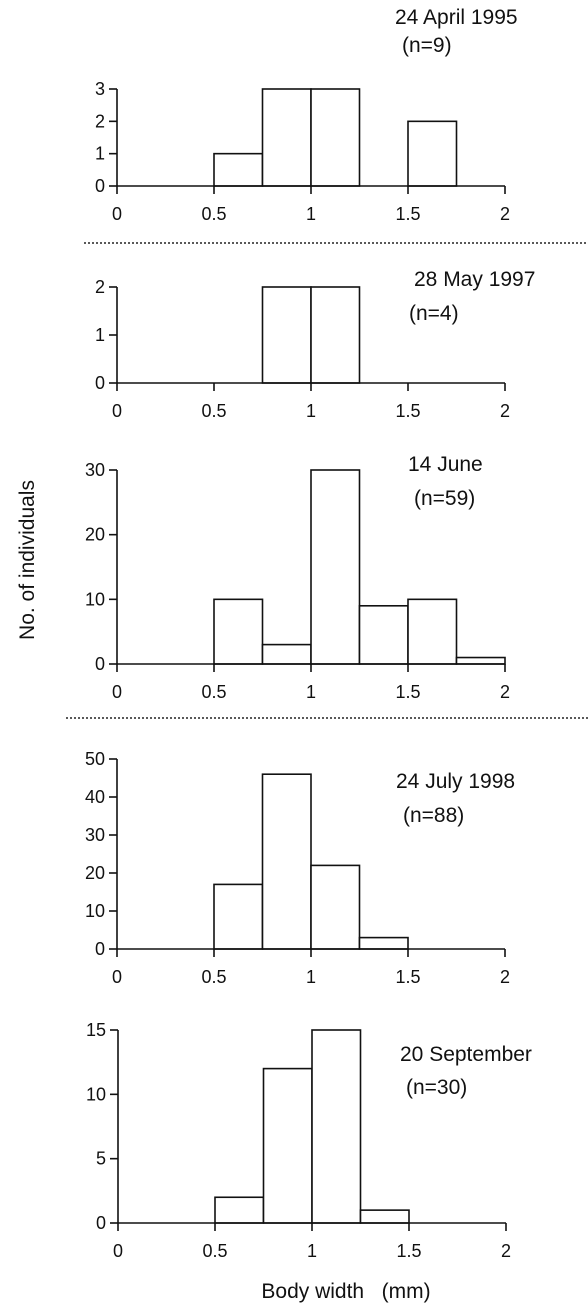  I want to click on panel-title: 28 May 1997, so click(474, 279).